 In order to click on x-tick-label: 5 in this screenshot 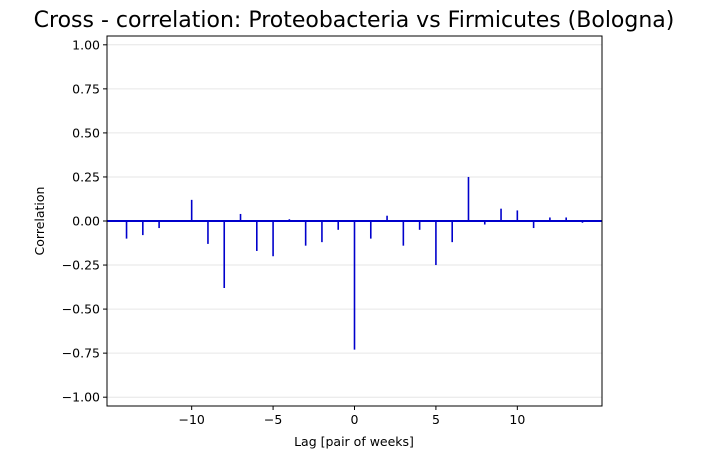, I will do `click(436, 419)`.